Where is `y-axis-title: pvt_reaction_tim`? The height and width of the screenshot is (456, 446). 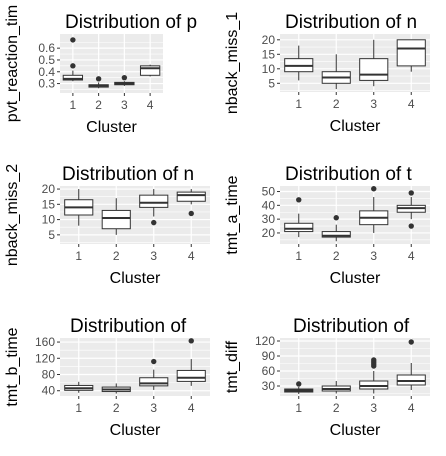 y-axis-title: pvt_reaction_tim is located at coordinates (12, 63).